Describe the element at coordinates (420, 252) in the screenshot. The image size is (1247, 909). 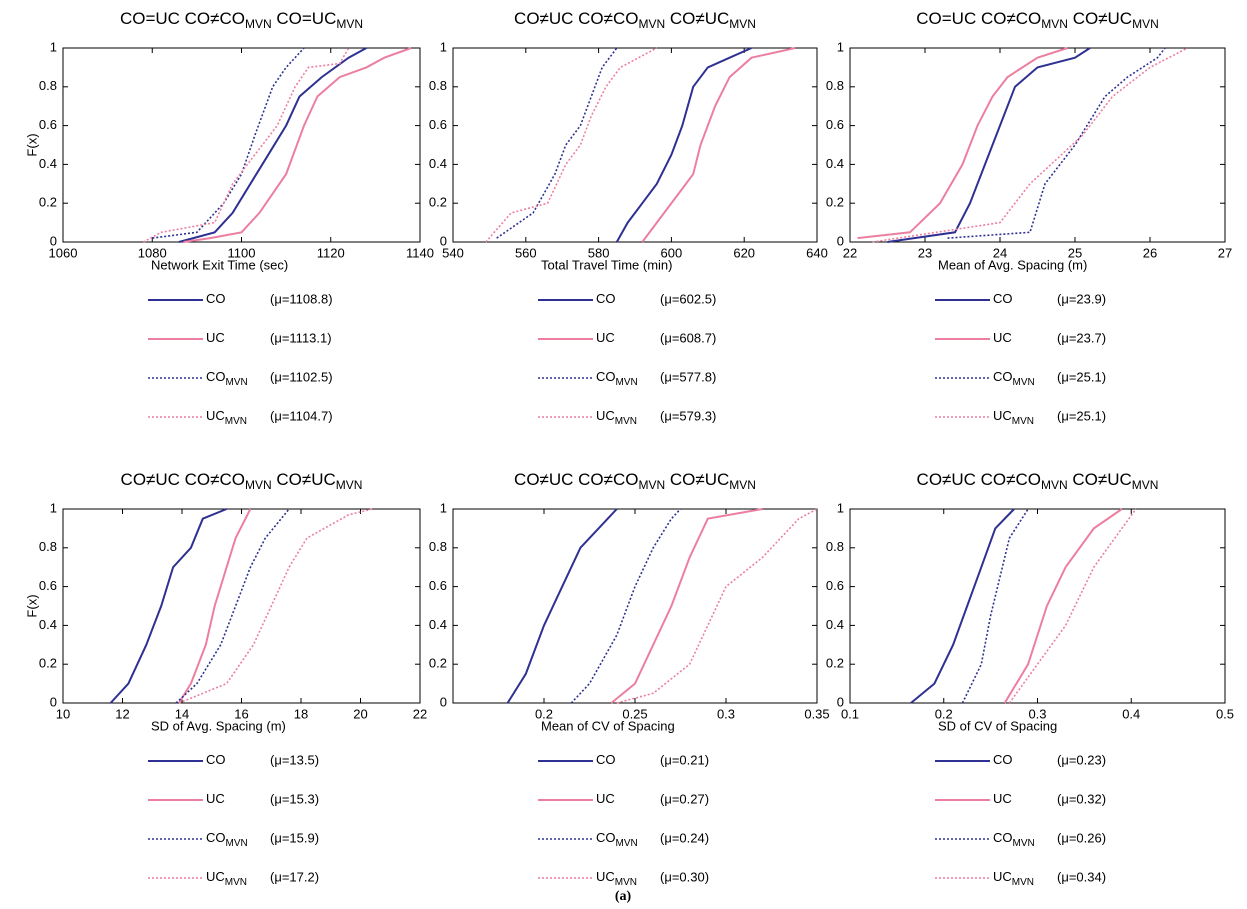
I see `x-tick-label: 1140` at that location.